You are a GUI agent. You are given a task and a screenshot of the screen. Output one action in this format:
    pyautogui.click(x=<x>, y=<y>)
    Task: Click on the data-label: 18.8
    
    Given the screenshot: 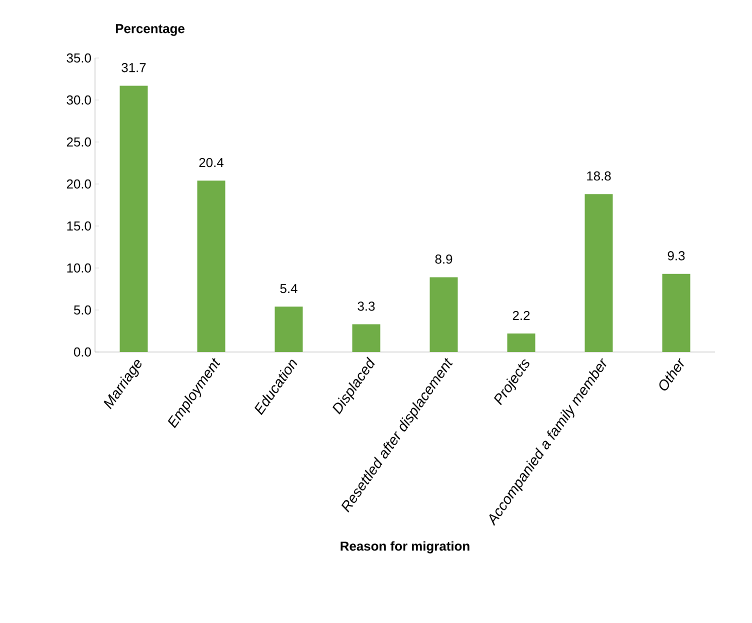 What is the action you would take?
    pyautogui.click(x=599, y=176)
    